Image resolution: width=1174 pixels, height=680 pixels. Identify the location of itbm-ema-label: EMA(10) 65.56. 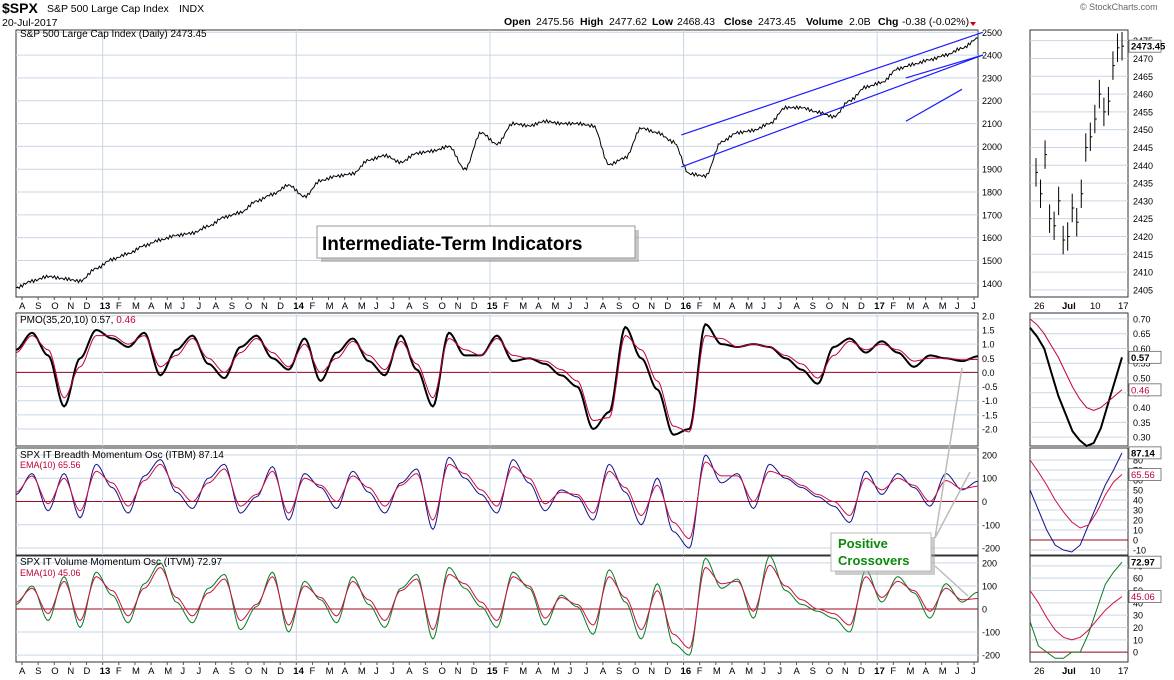
(50, 465).